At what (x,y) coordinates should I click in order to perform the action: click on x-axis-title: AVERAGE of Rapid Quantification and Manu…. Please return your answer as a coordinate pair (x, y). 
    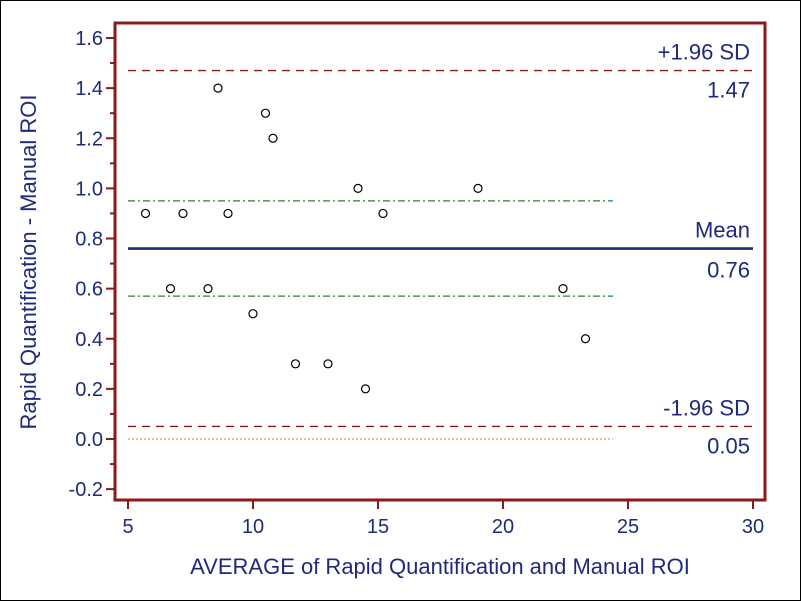
    Looking at the image, I should click on (440, 566).